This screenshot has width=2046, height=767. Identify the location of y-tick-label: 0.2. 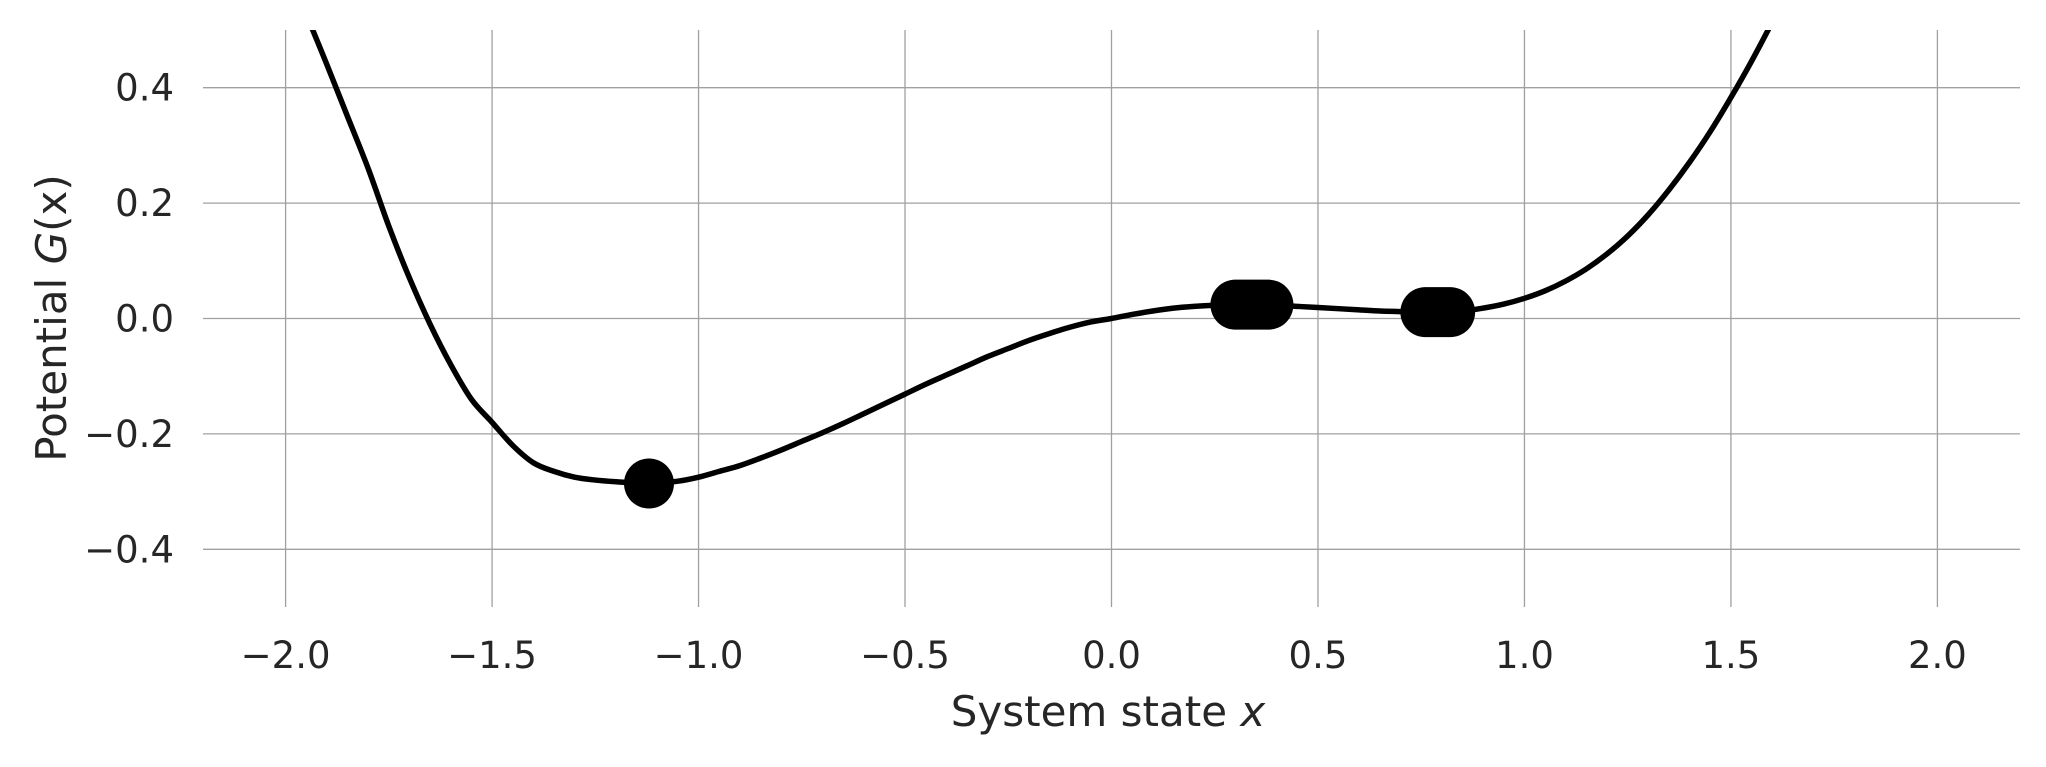
(144, 203).